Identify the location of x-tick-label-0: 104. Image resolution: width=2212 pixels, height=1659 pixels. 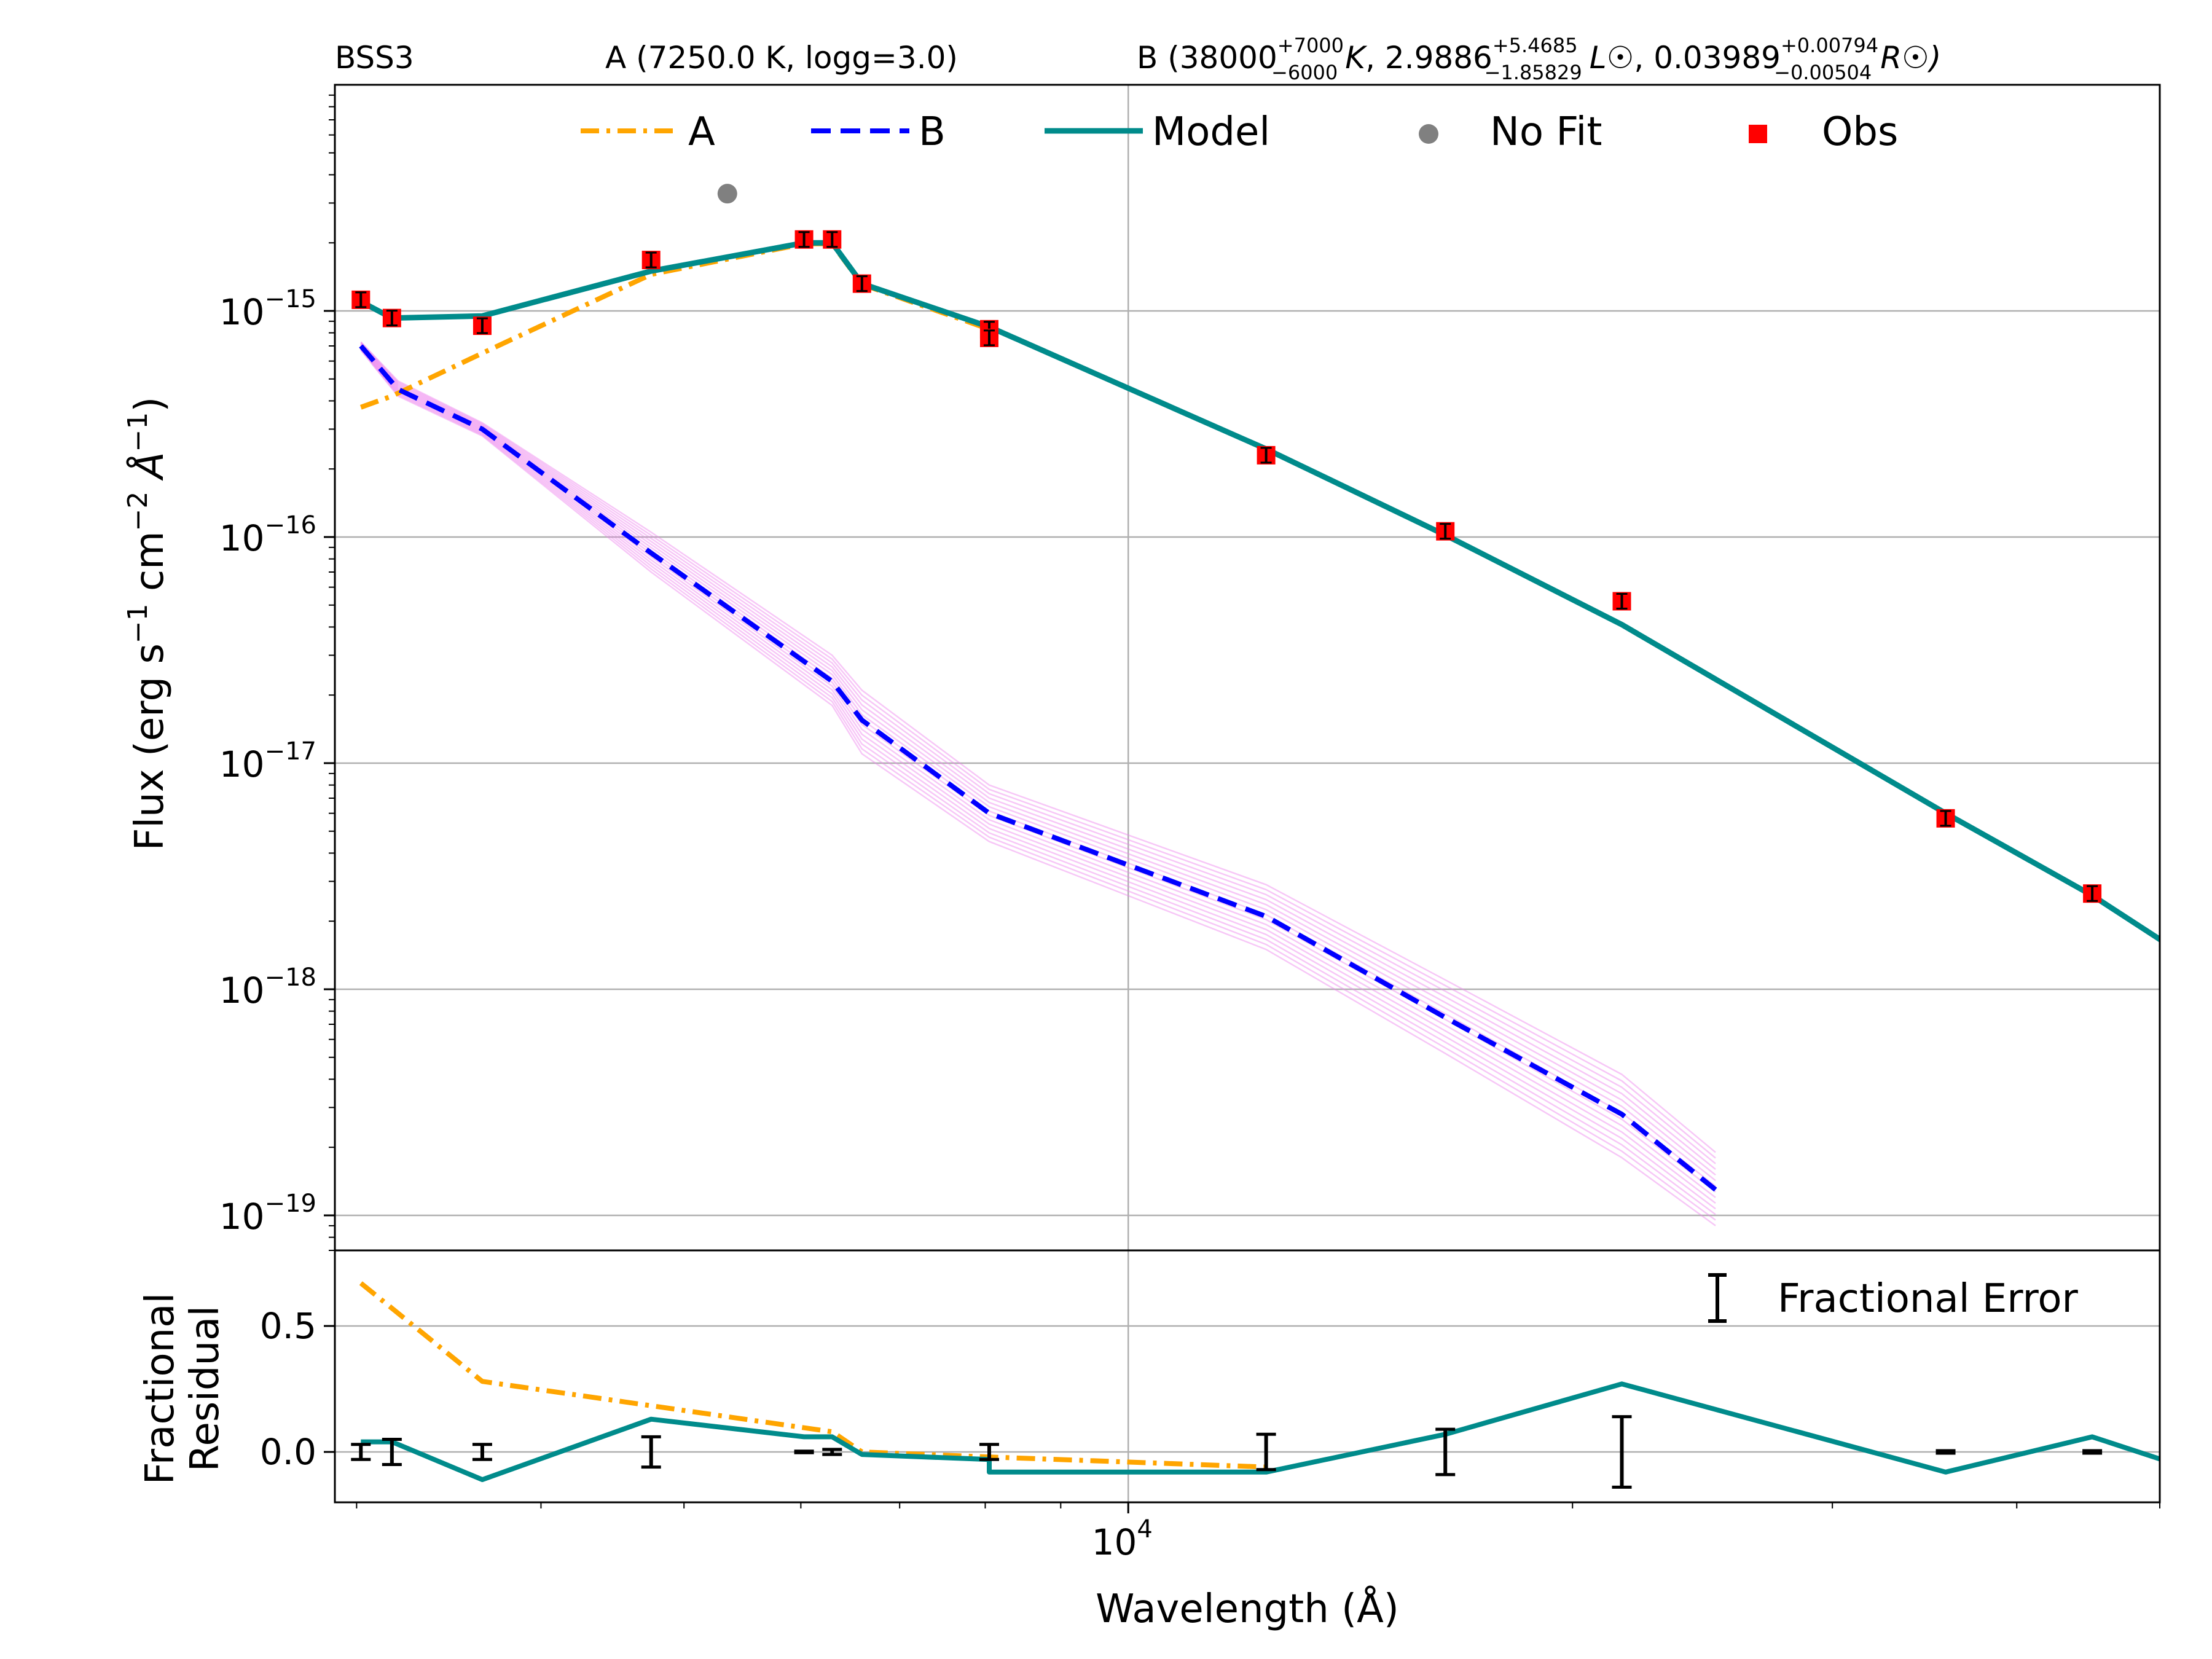
(1122, 1539).